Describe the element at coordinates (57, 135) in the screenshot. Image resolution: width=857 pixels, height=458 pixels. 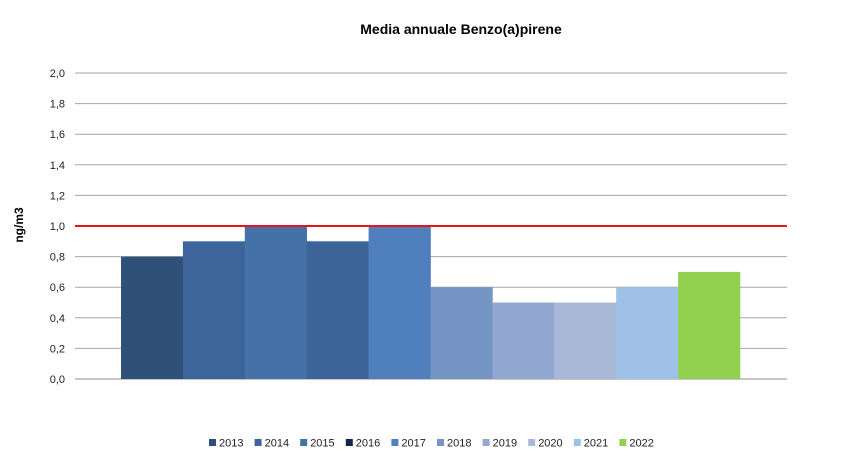
I see `y-tick-label: 1,6` at that location.